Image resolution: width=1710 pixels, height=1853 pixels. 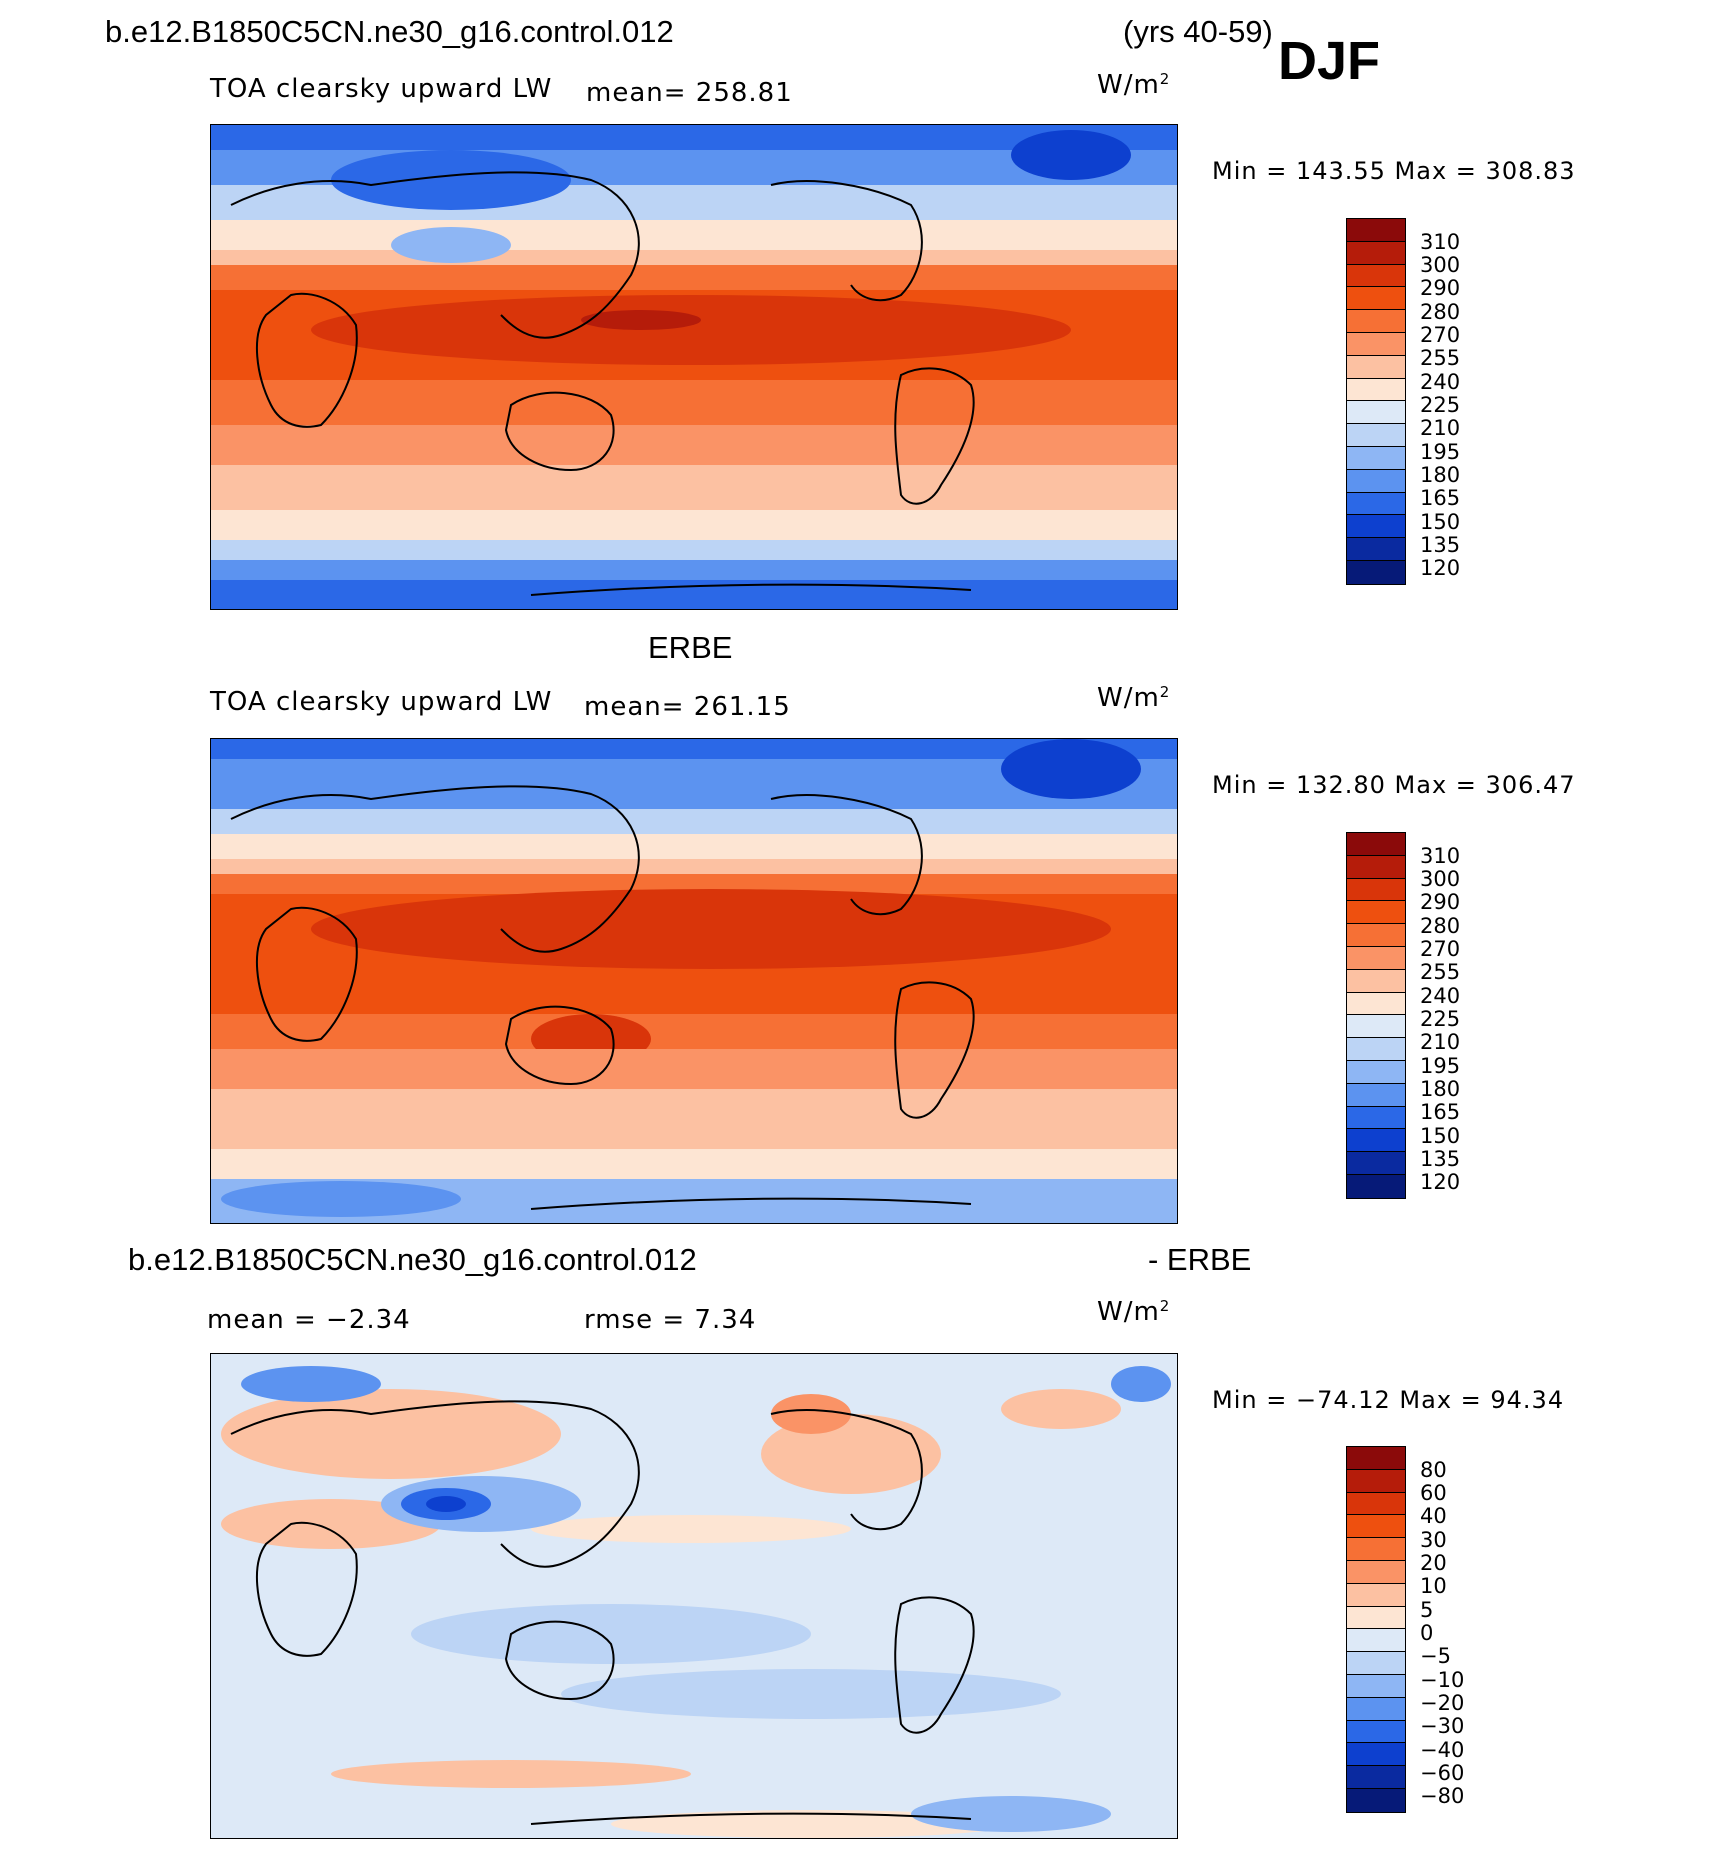 What do you see at coordinates (1433, 1586) in the screenshot?
I see `colorbar-tick: 10` at bounding box center [1433, 1586].